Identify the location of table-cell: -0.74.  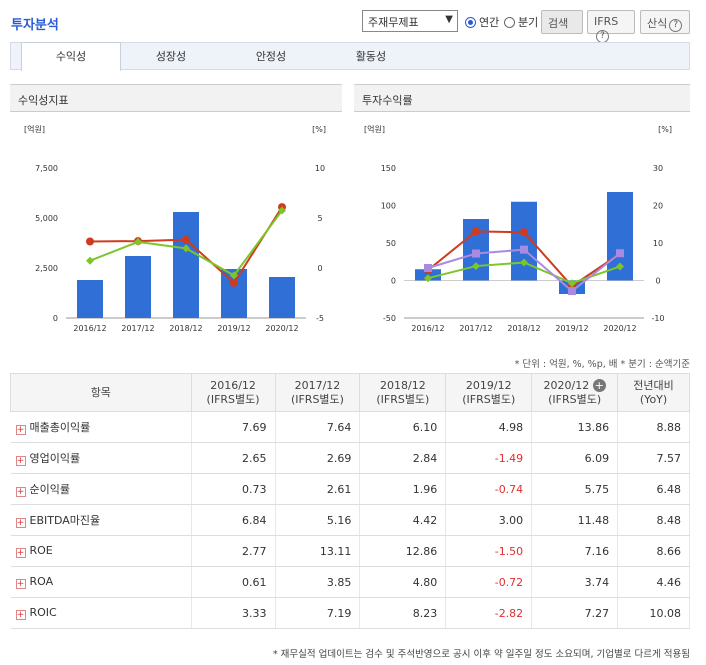
(489, 489).